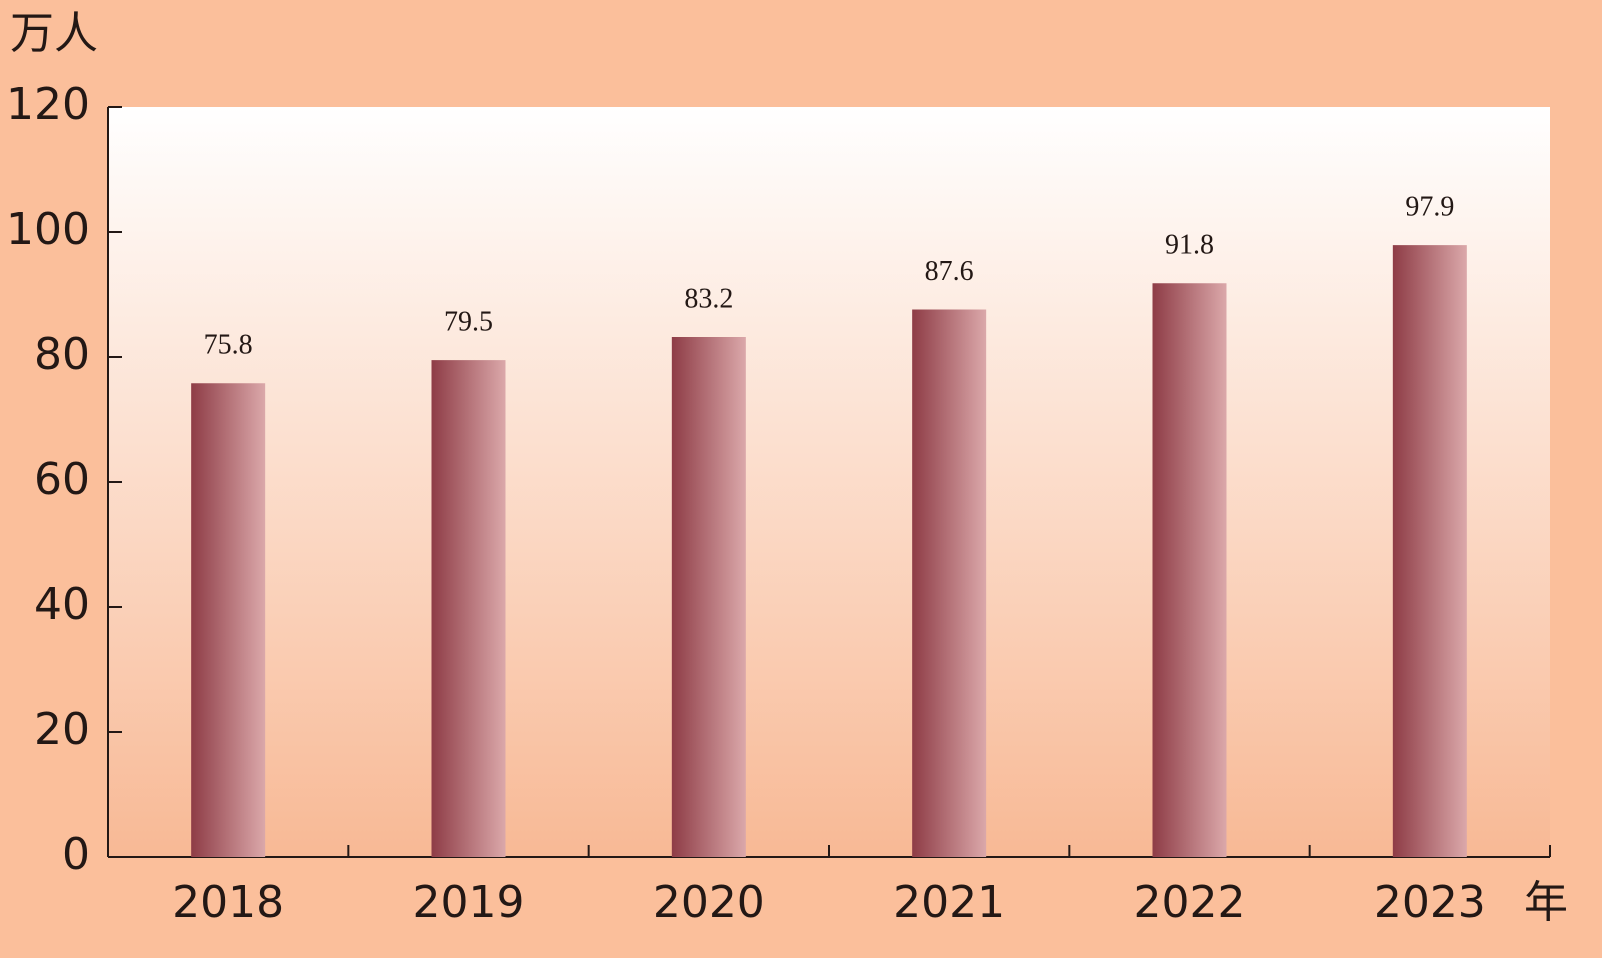 The image size is (1602, 958). What do you see at coordinates (48, 229) in the screenshot?
I see `y-tick-label: 100` at bounding box center [48, 229].